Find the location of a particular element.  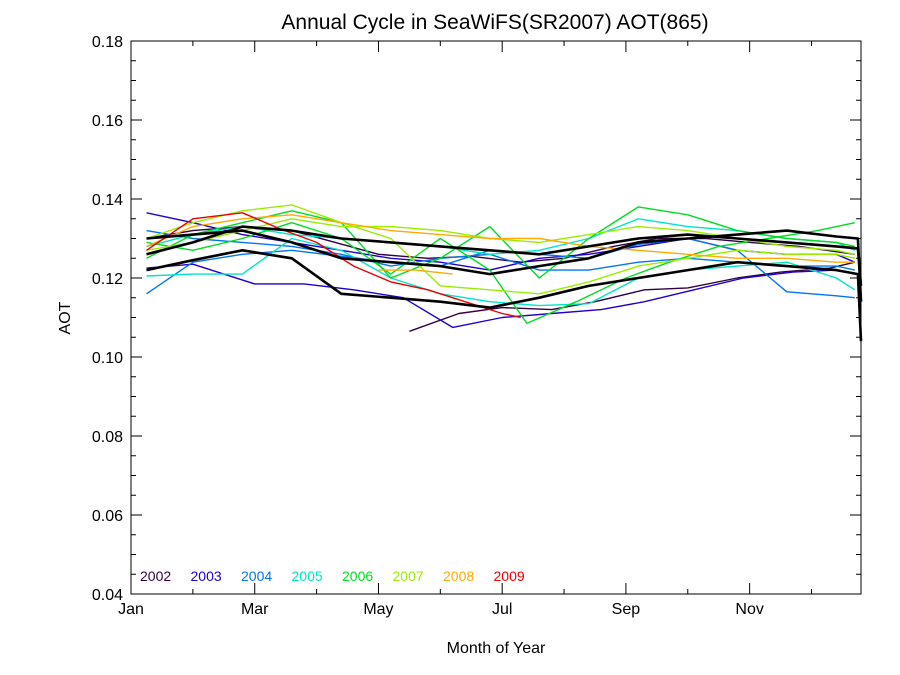

y-tick-label: 0.10 is located at coordinates (107, 358).